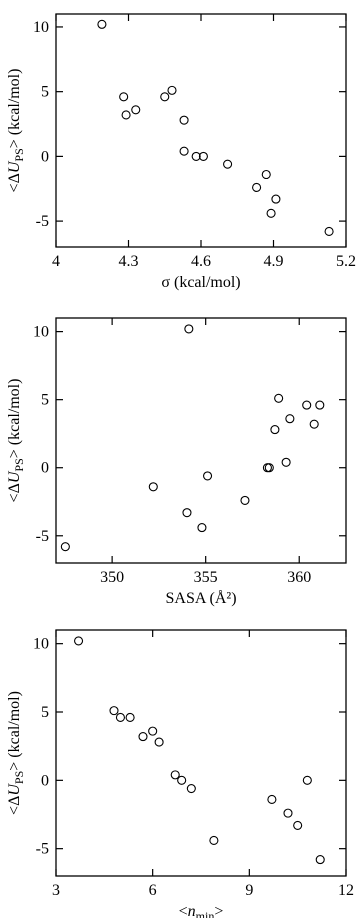 The image size is (362, 918). I want to click on x-tick-label: 3, so click(56, 890).